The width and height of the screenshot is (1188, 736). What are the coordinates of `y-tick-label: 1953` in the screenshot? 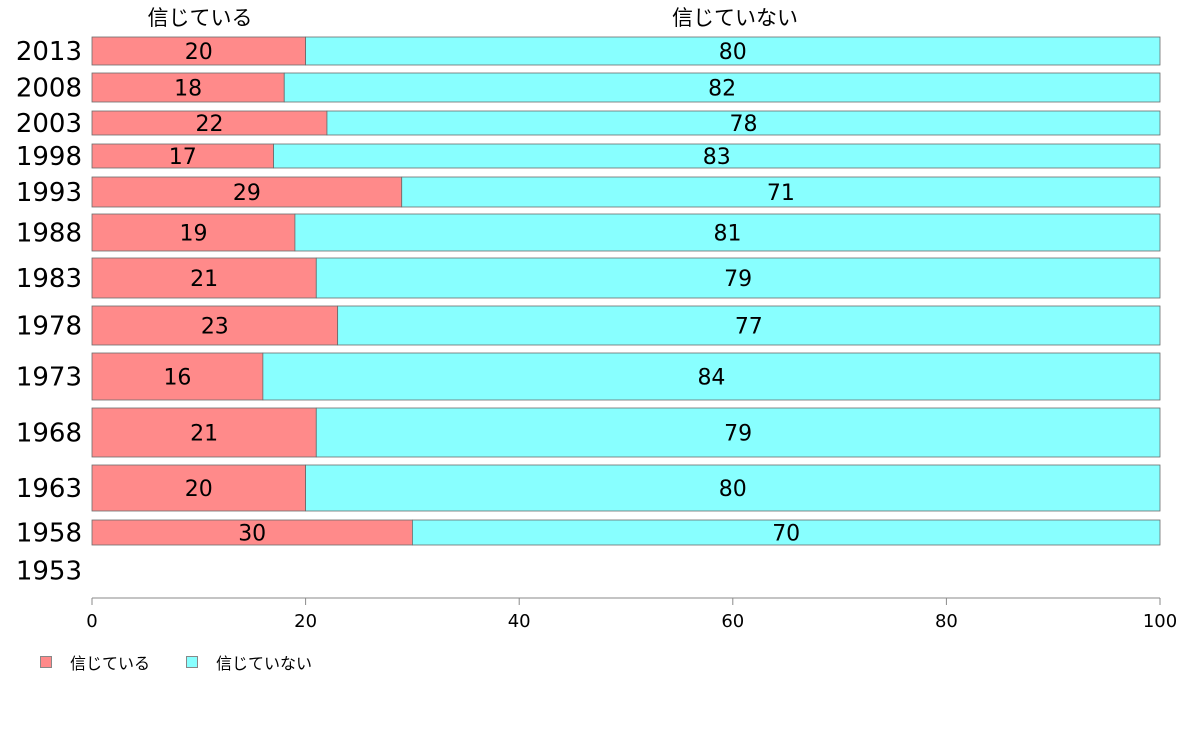 It's located at (49, 572).